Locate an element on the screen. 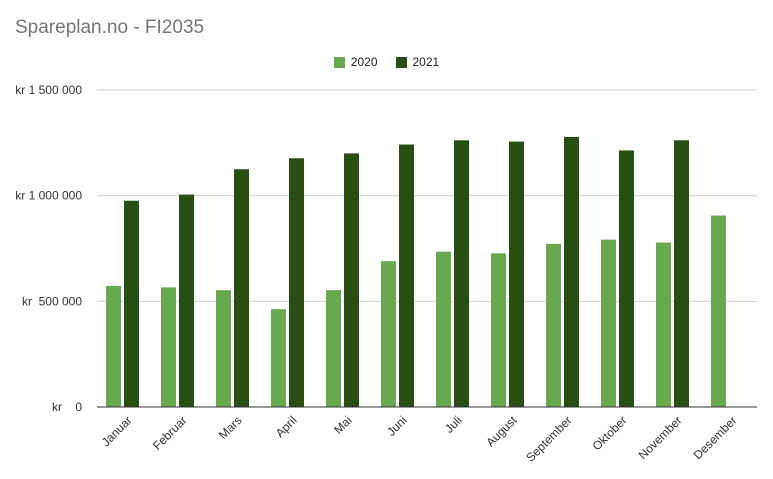 This screenshot has width=773, height=479. legend-swatch-2021 is located at coordinates (401, 62).